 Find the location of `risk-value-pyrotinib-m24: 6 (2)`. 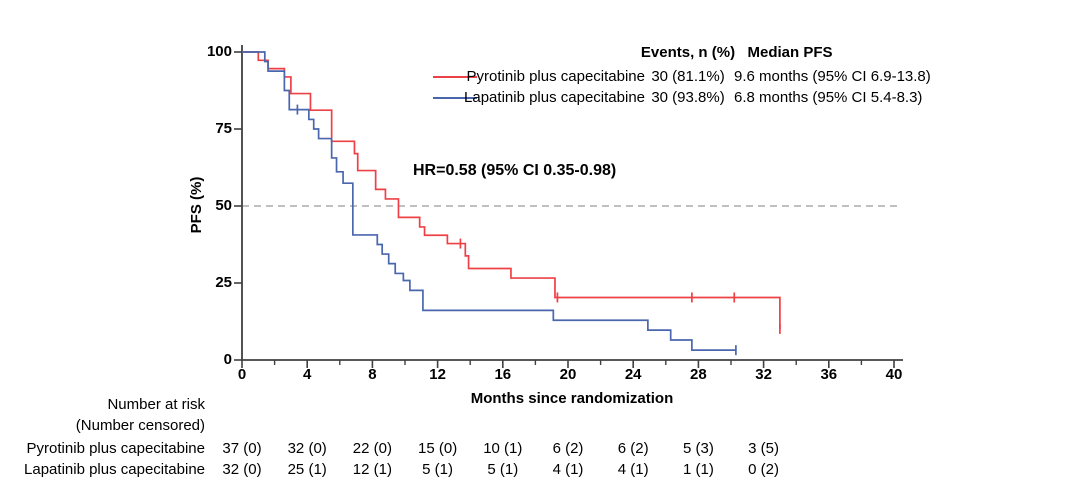

risk-value-pyrotinib-m24: 6 (2) is located at coordinates (633, 448).